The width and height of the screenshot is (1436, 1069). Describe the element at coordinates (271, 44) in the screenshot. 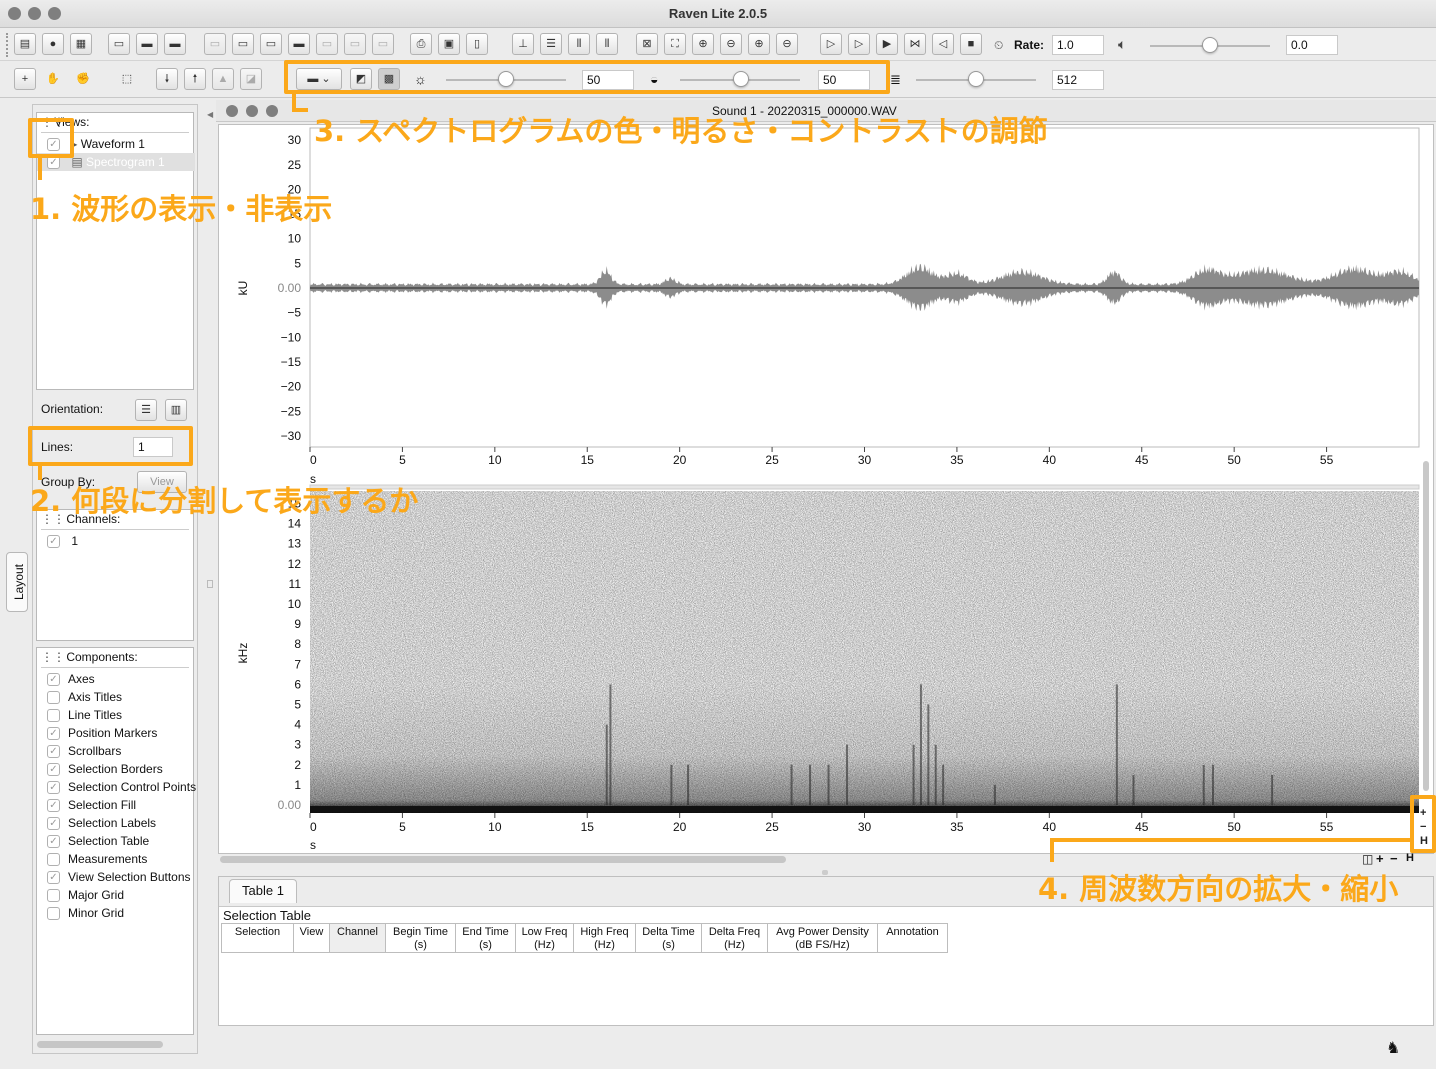

I see `paste-icon: ▭` at that location.